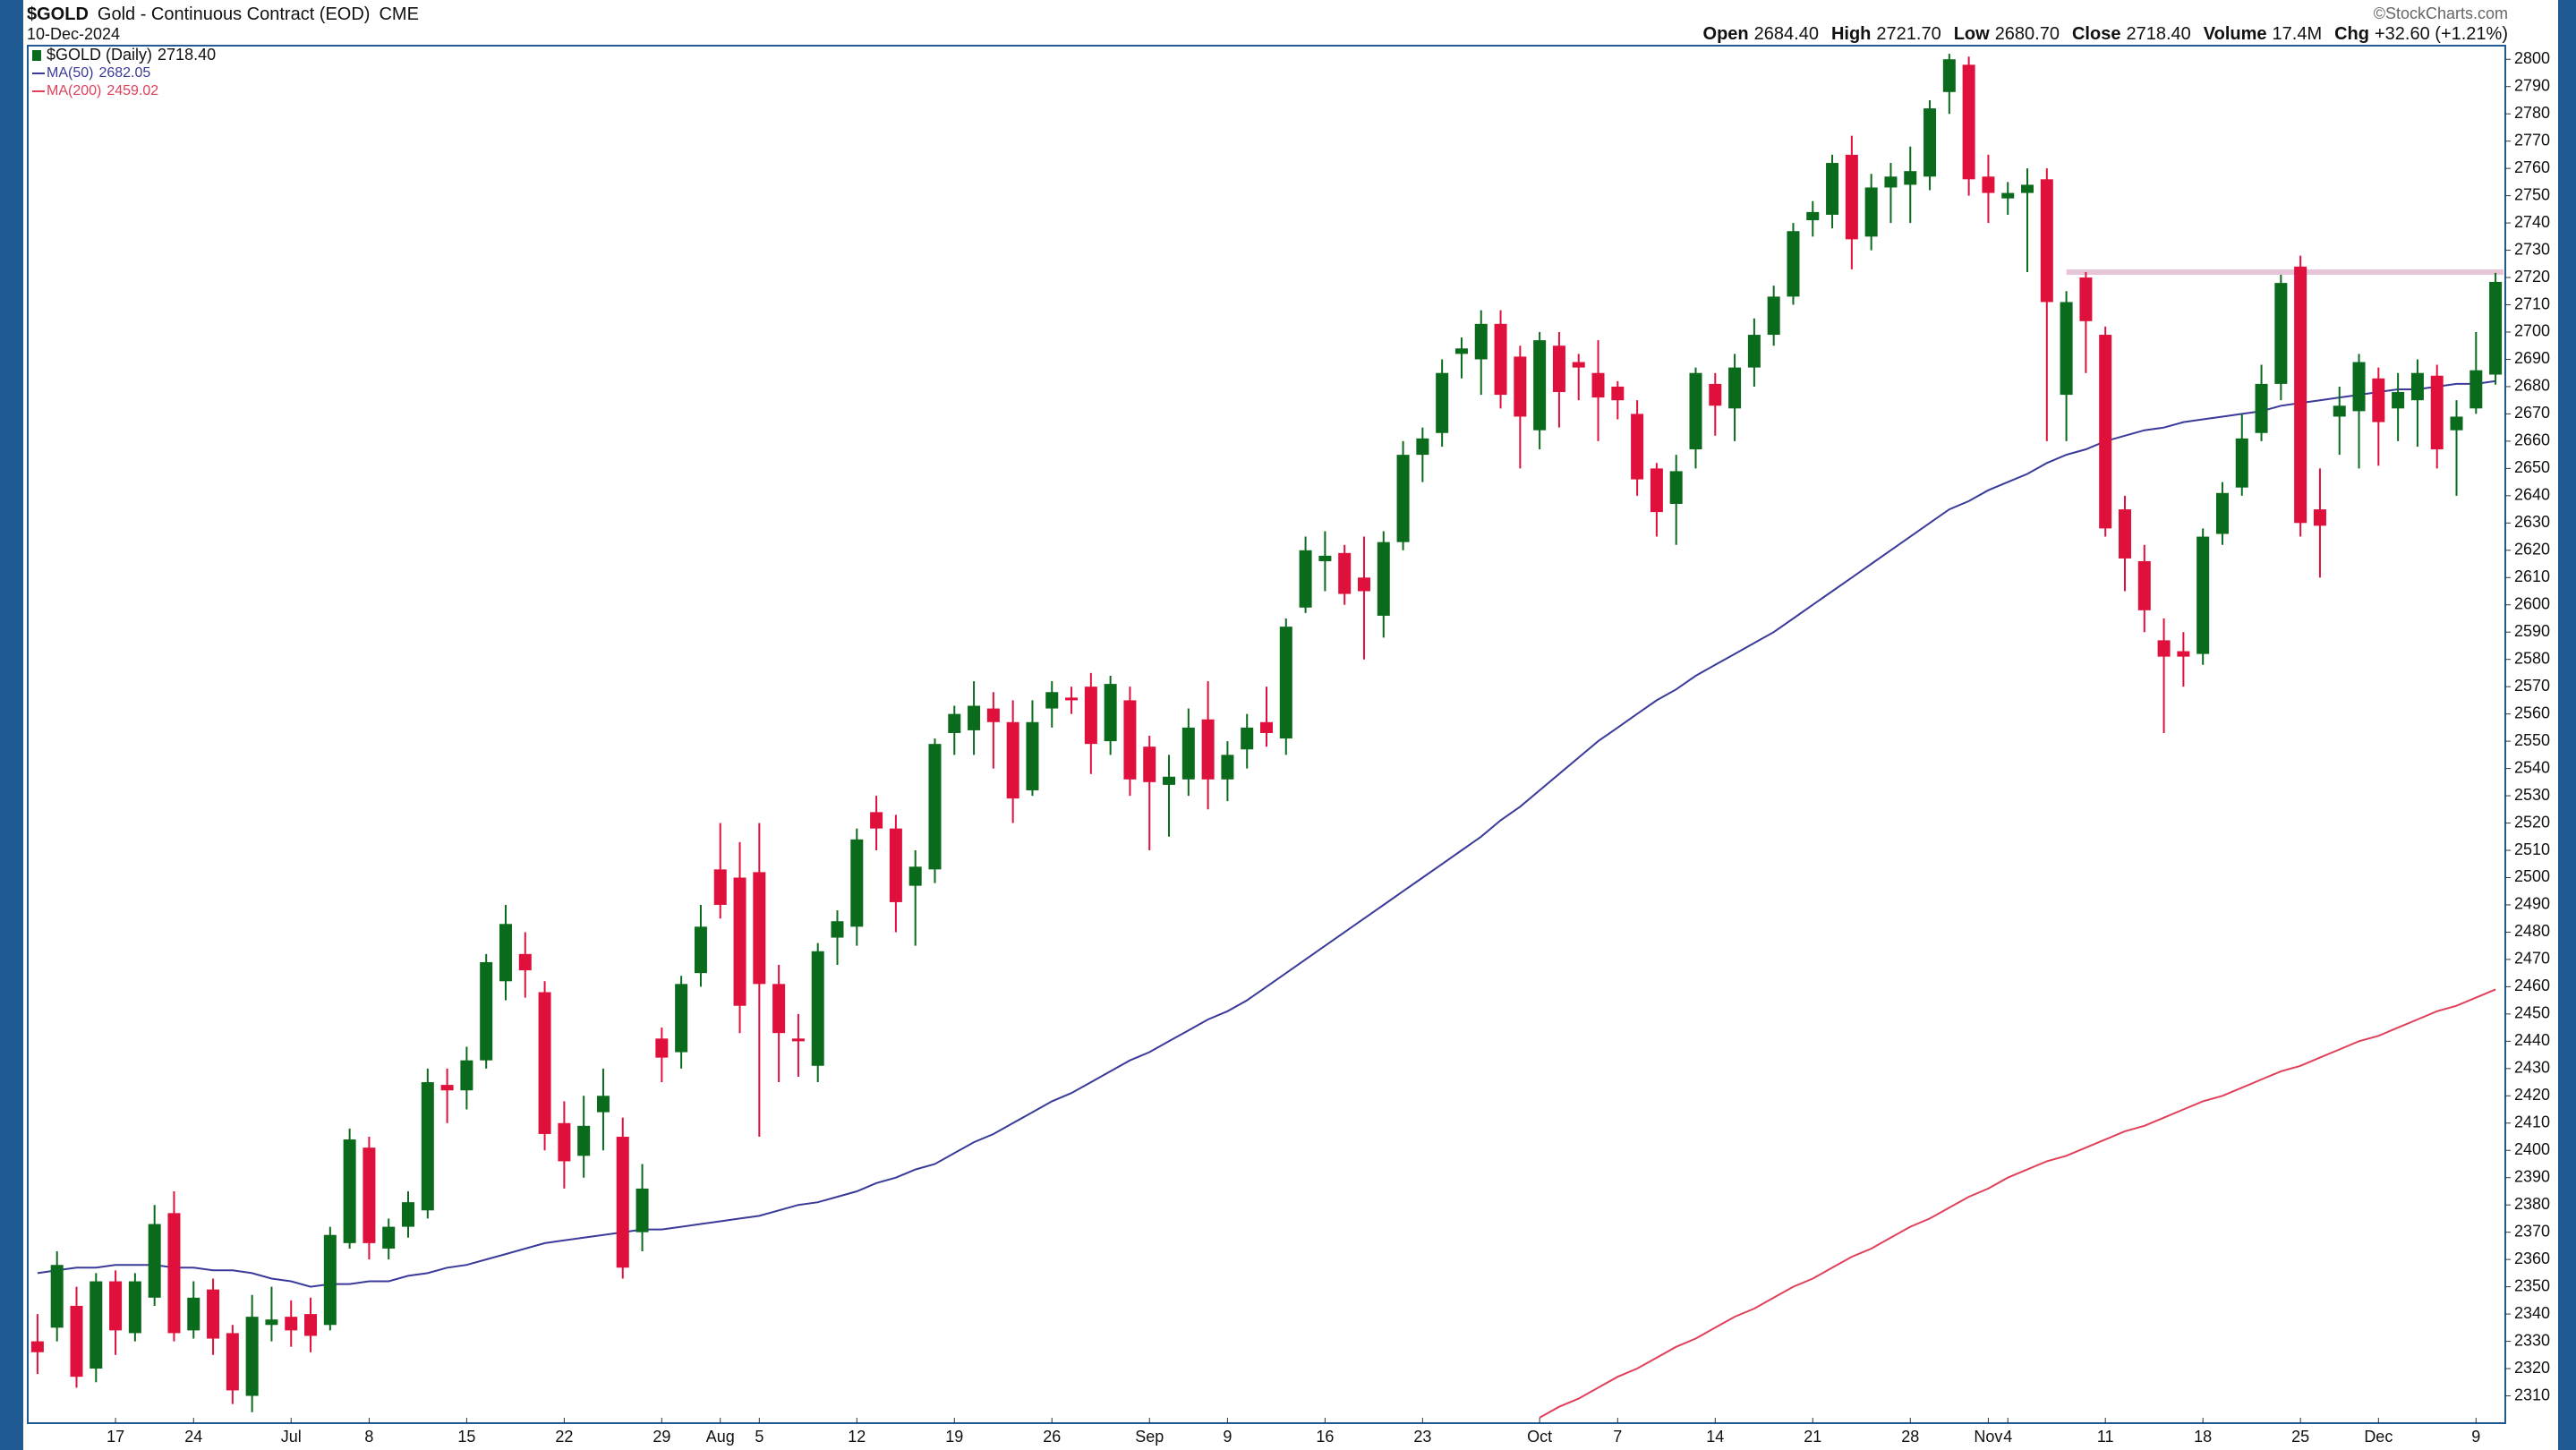 The height and width of the screenshot is (1450, 2576). I want to click on legend-value: 2459.02, so click(132, 90).